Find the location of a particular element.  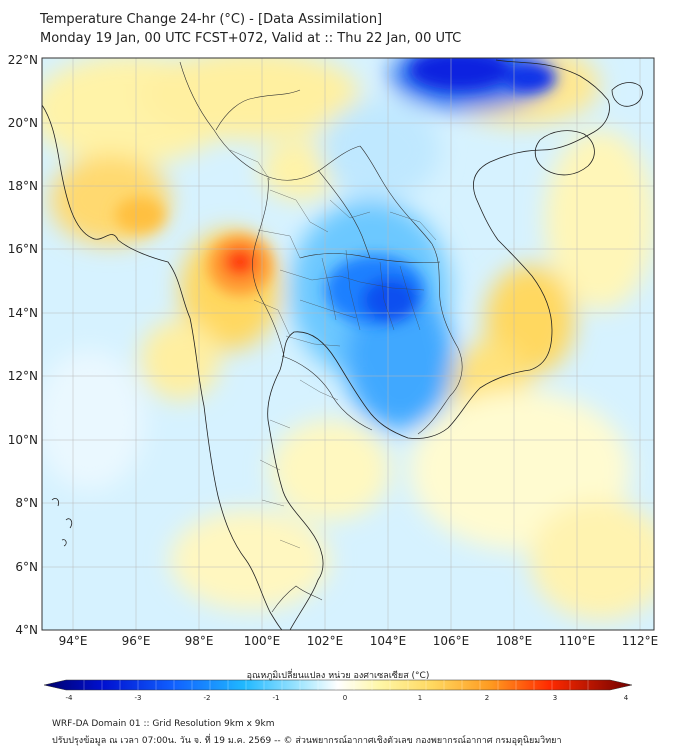

lon-label: 100°E is located at coordinates (262, 641).